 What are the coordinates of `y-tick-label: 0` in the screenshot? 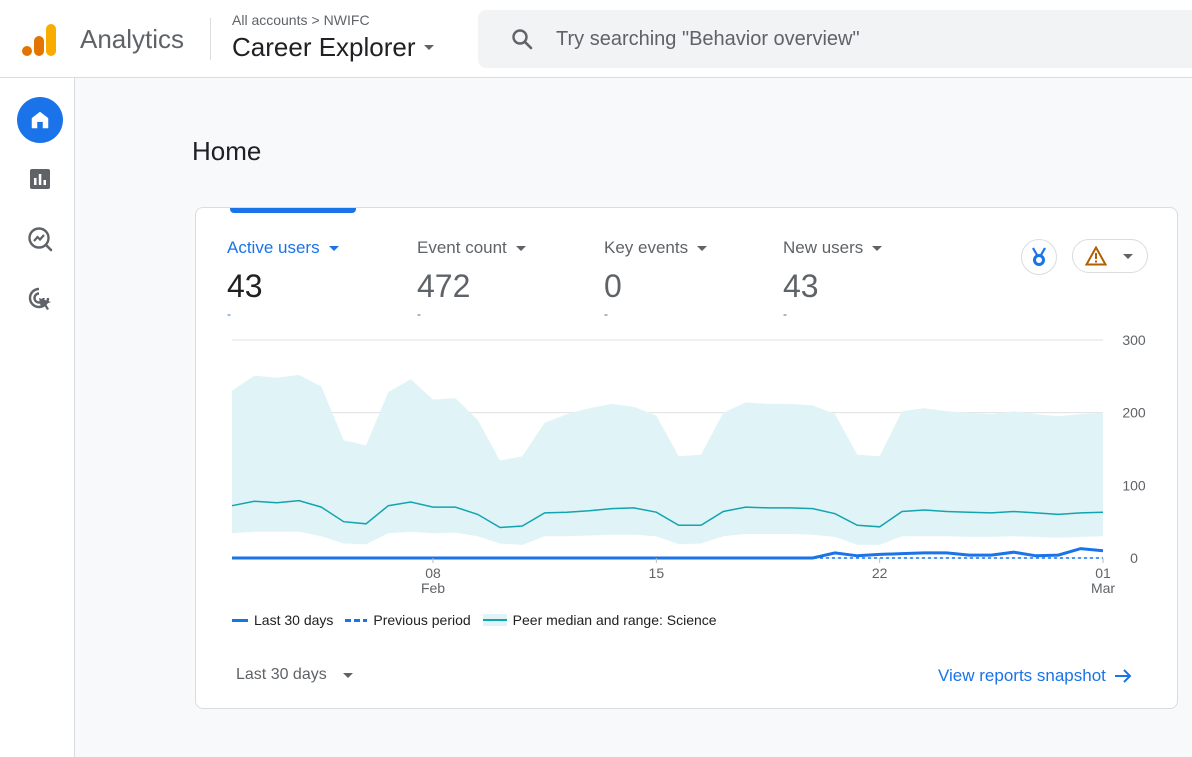 It's located at (1134, 558).